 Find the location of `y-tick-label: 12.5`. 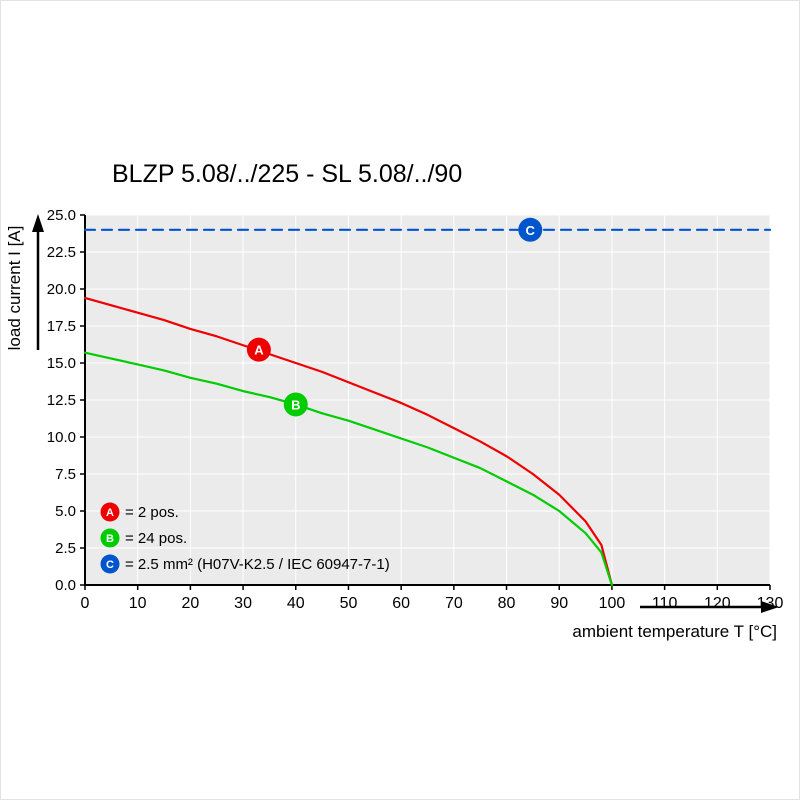

y-tick-label: 12.5 is located at coordinates (61, 400).